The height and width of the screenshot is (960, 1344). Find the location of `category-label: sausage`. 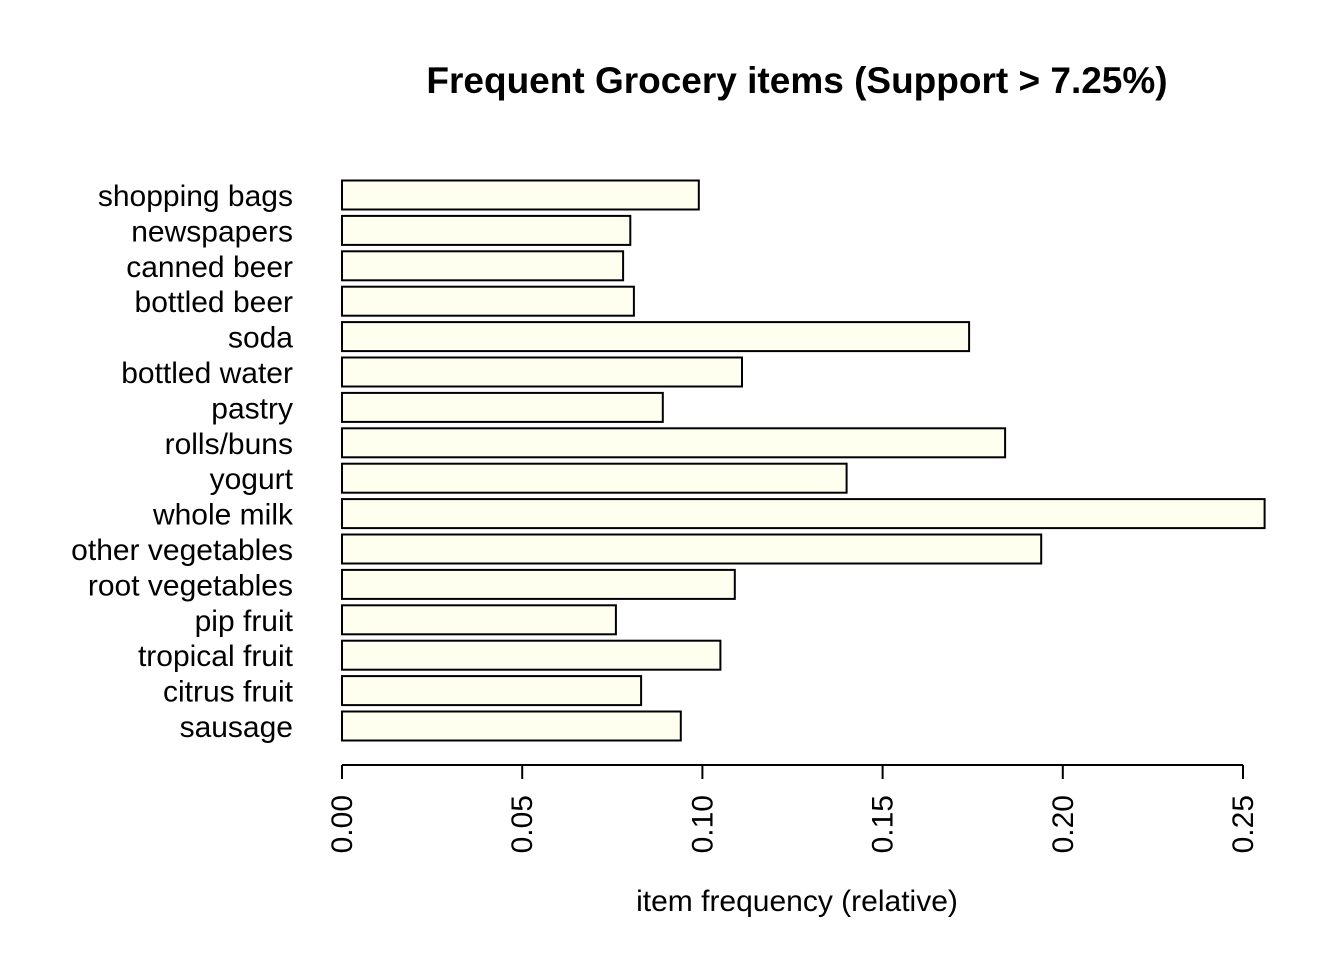

category-label: sausage is located at coordinates (236, 727).